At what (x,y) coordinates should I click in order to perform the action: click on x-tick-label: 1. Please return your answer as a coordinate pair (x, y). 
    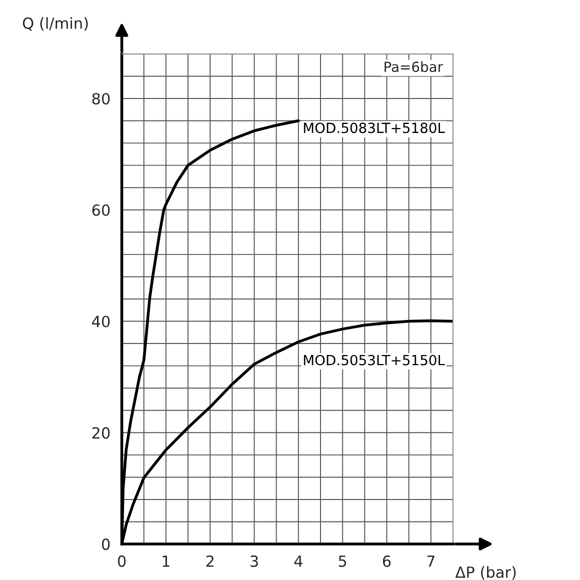
    Looking at the image, I should click on (166, 561).